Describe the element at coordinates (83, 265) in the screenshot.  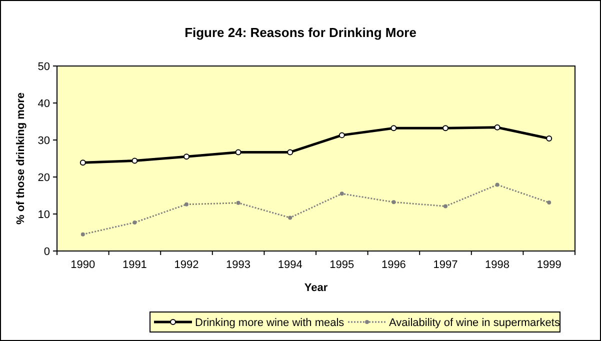
I see `x-tick-label: 1990` at that location.